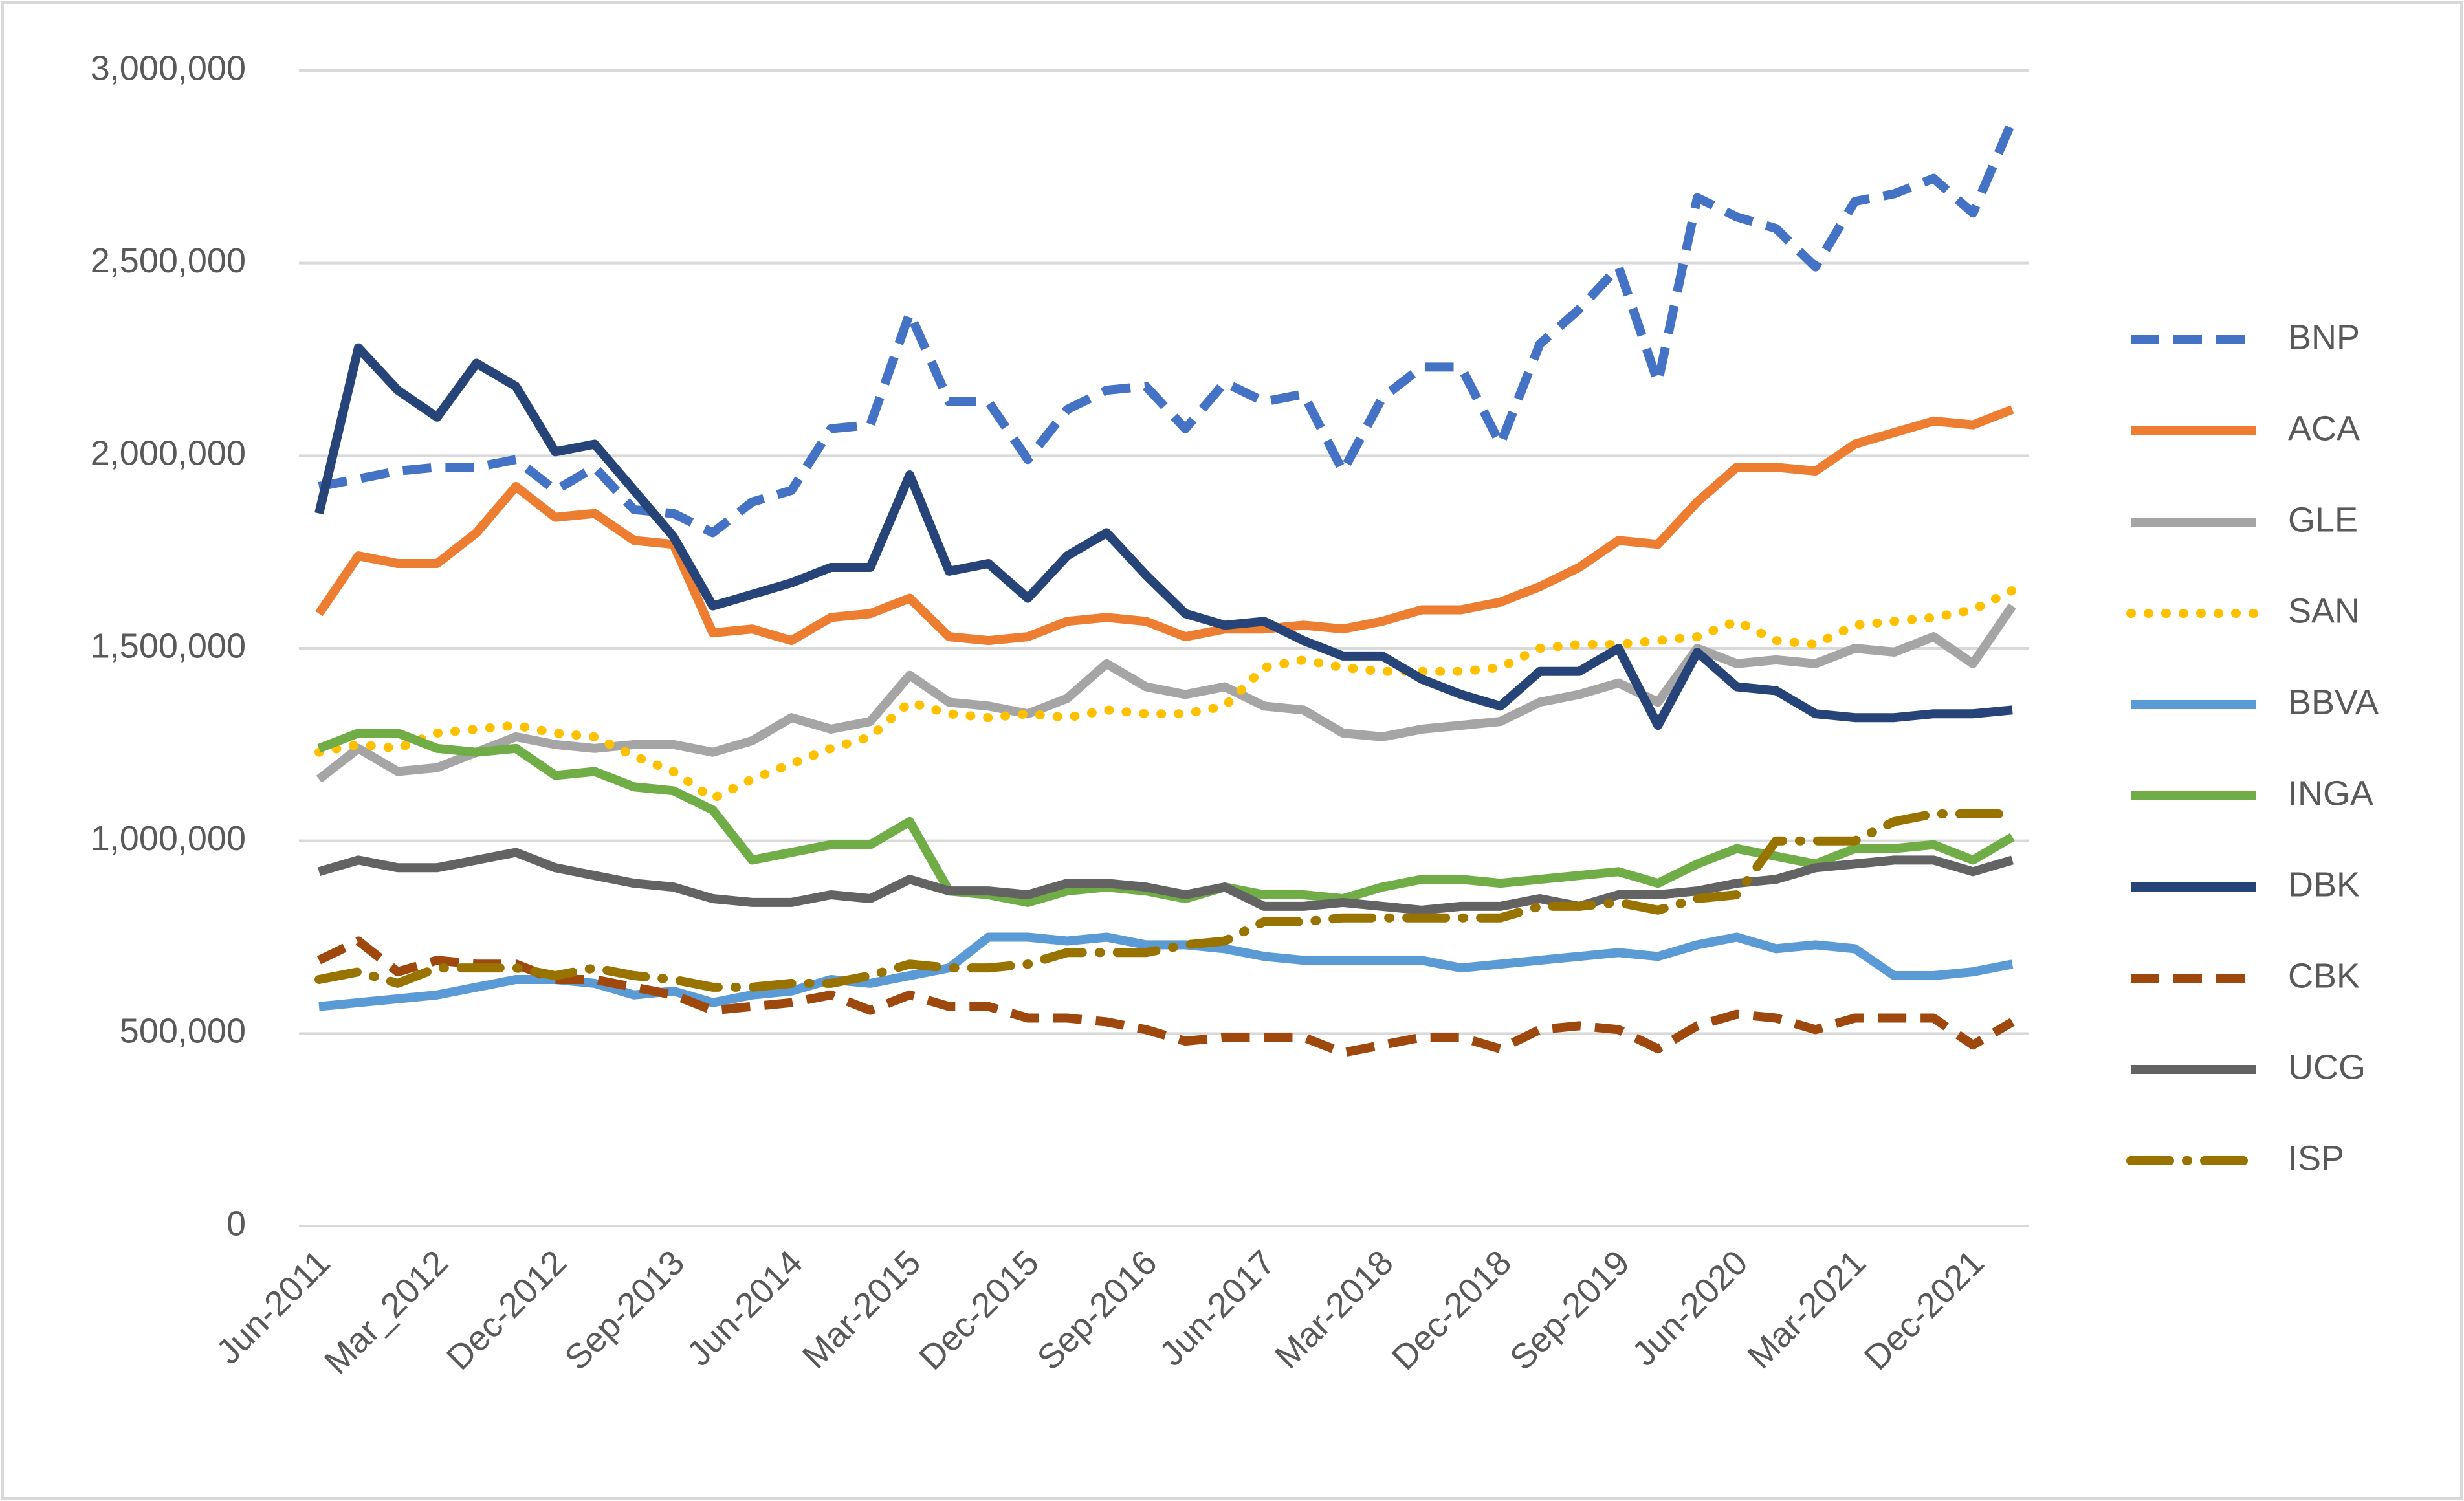 This screenshot has height=1501, width=2464. I want to click on y-tick-label: 0, so click(236, 1223).